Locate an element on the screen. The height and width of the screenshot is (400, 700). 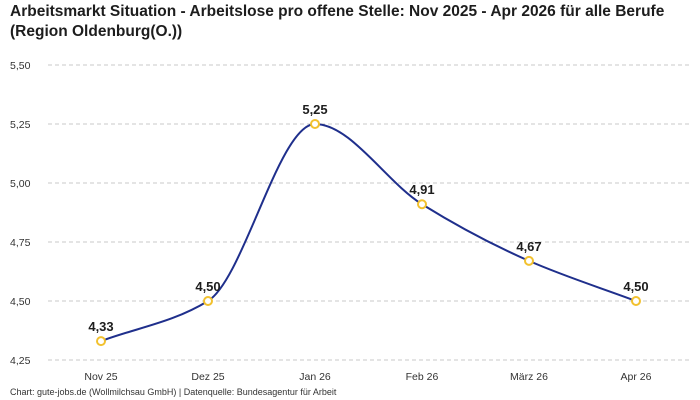
x-tick-label: Dez 25 is located at coordinates (207, 377).